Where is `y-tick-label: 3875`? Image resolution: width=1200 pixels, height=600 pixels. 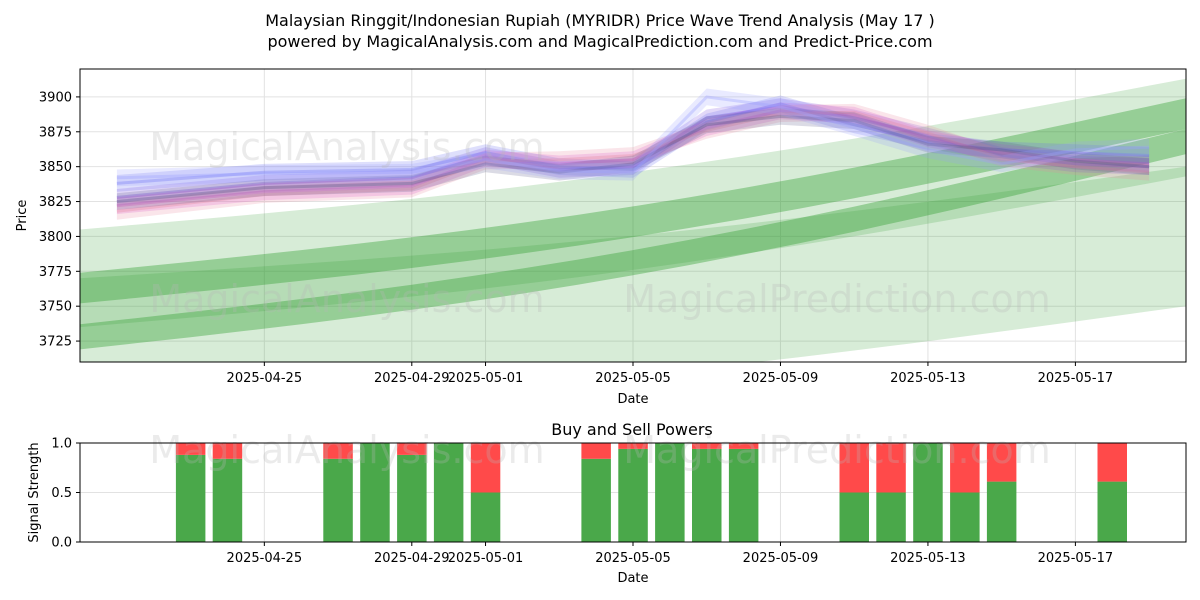 y-tick-label: 3875 is located at coordinates (55, 132).